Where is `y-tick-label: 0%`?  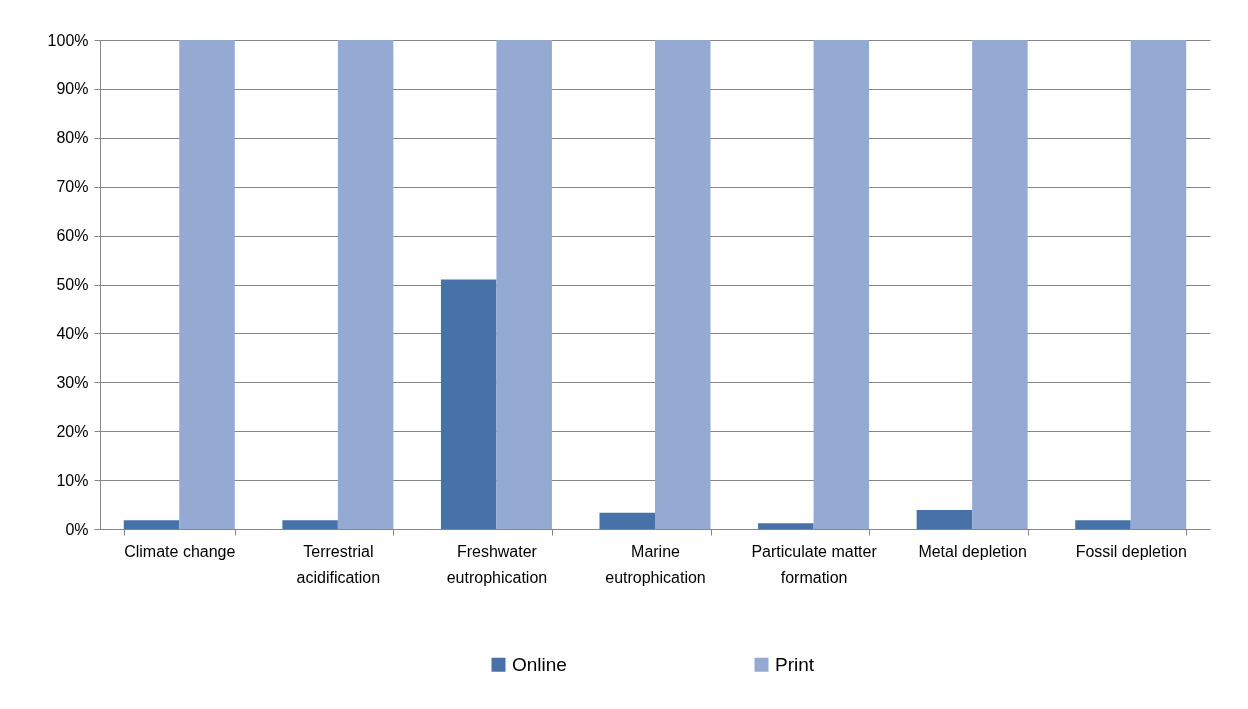 y-tick-label: 0% is located at coordinates (77, 529).